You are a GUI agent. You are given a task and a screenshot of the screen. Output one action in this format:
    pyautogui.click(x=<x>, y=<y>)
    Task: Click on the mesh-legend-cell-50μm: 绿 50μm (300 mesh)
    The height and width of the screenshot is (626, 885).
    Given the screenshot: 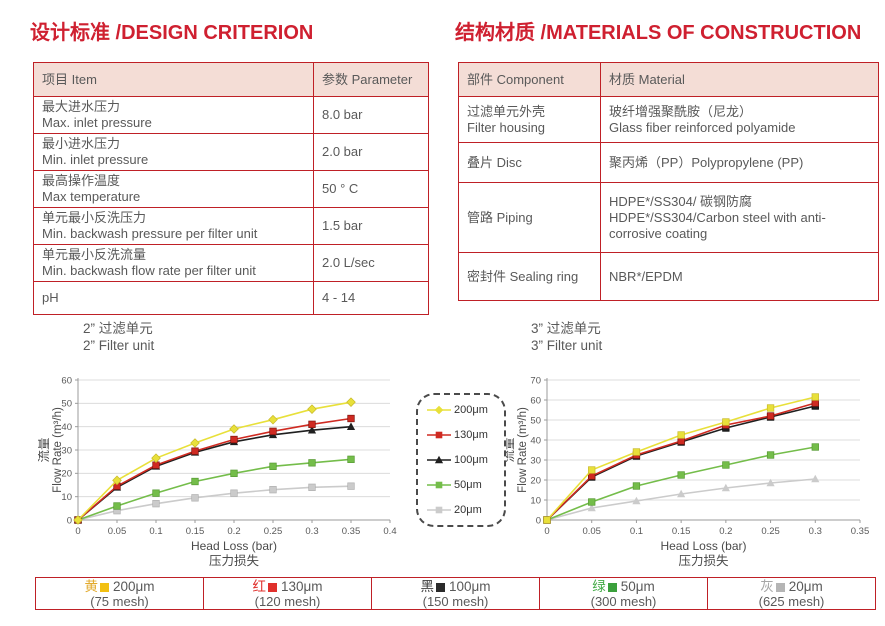 What is the action you would take?
    pyautogui.click(x=623, y=593)
    